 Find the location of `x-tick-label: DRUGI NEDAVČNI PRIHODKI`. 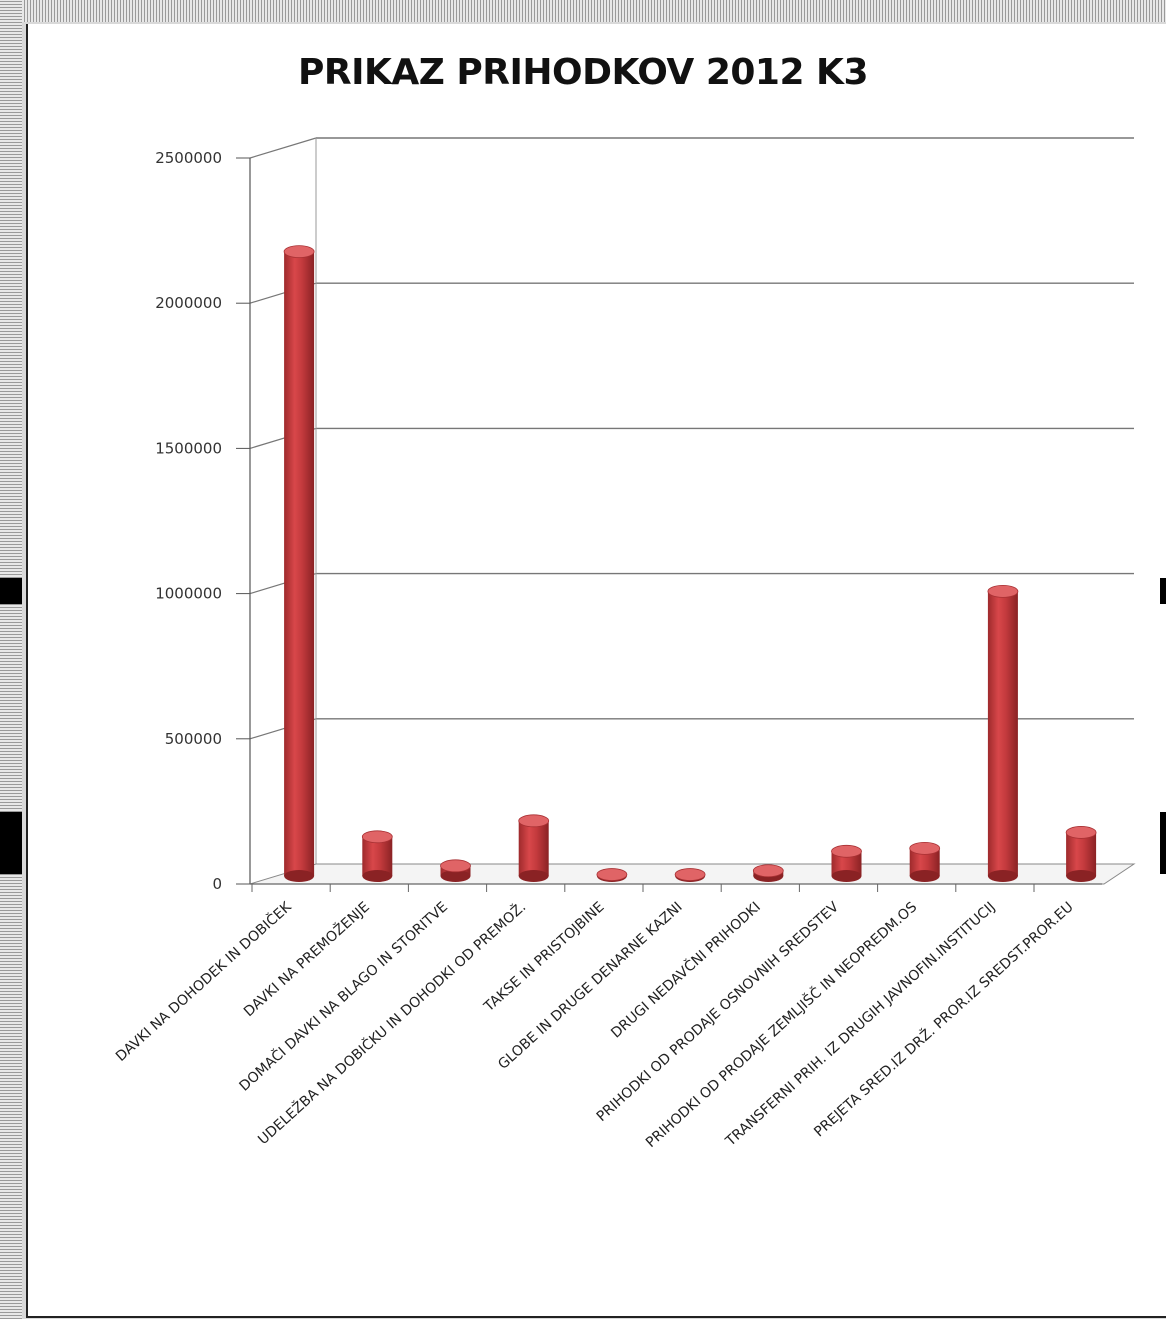

x-tick-label: DRUGI NEDAVČNI PRIHODKI is located at coordinates (685, 970).